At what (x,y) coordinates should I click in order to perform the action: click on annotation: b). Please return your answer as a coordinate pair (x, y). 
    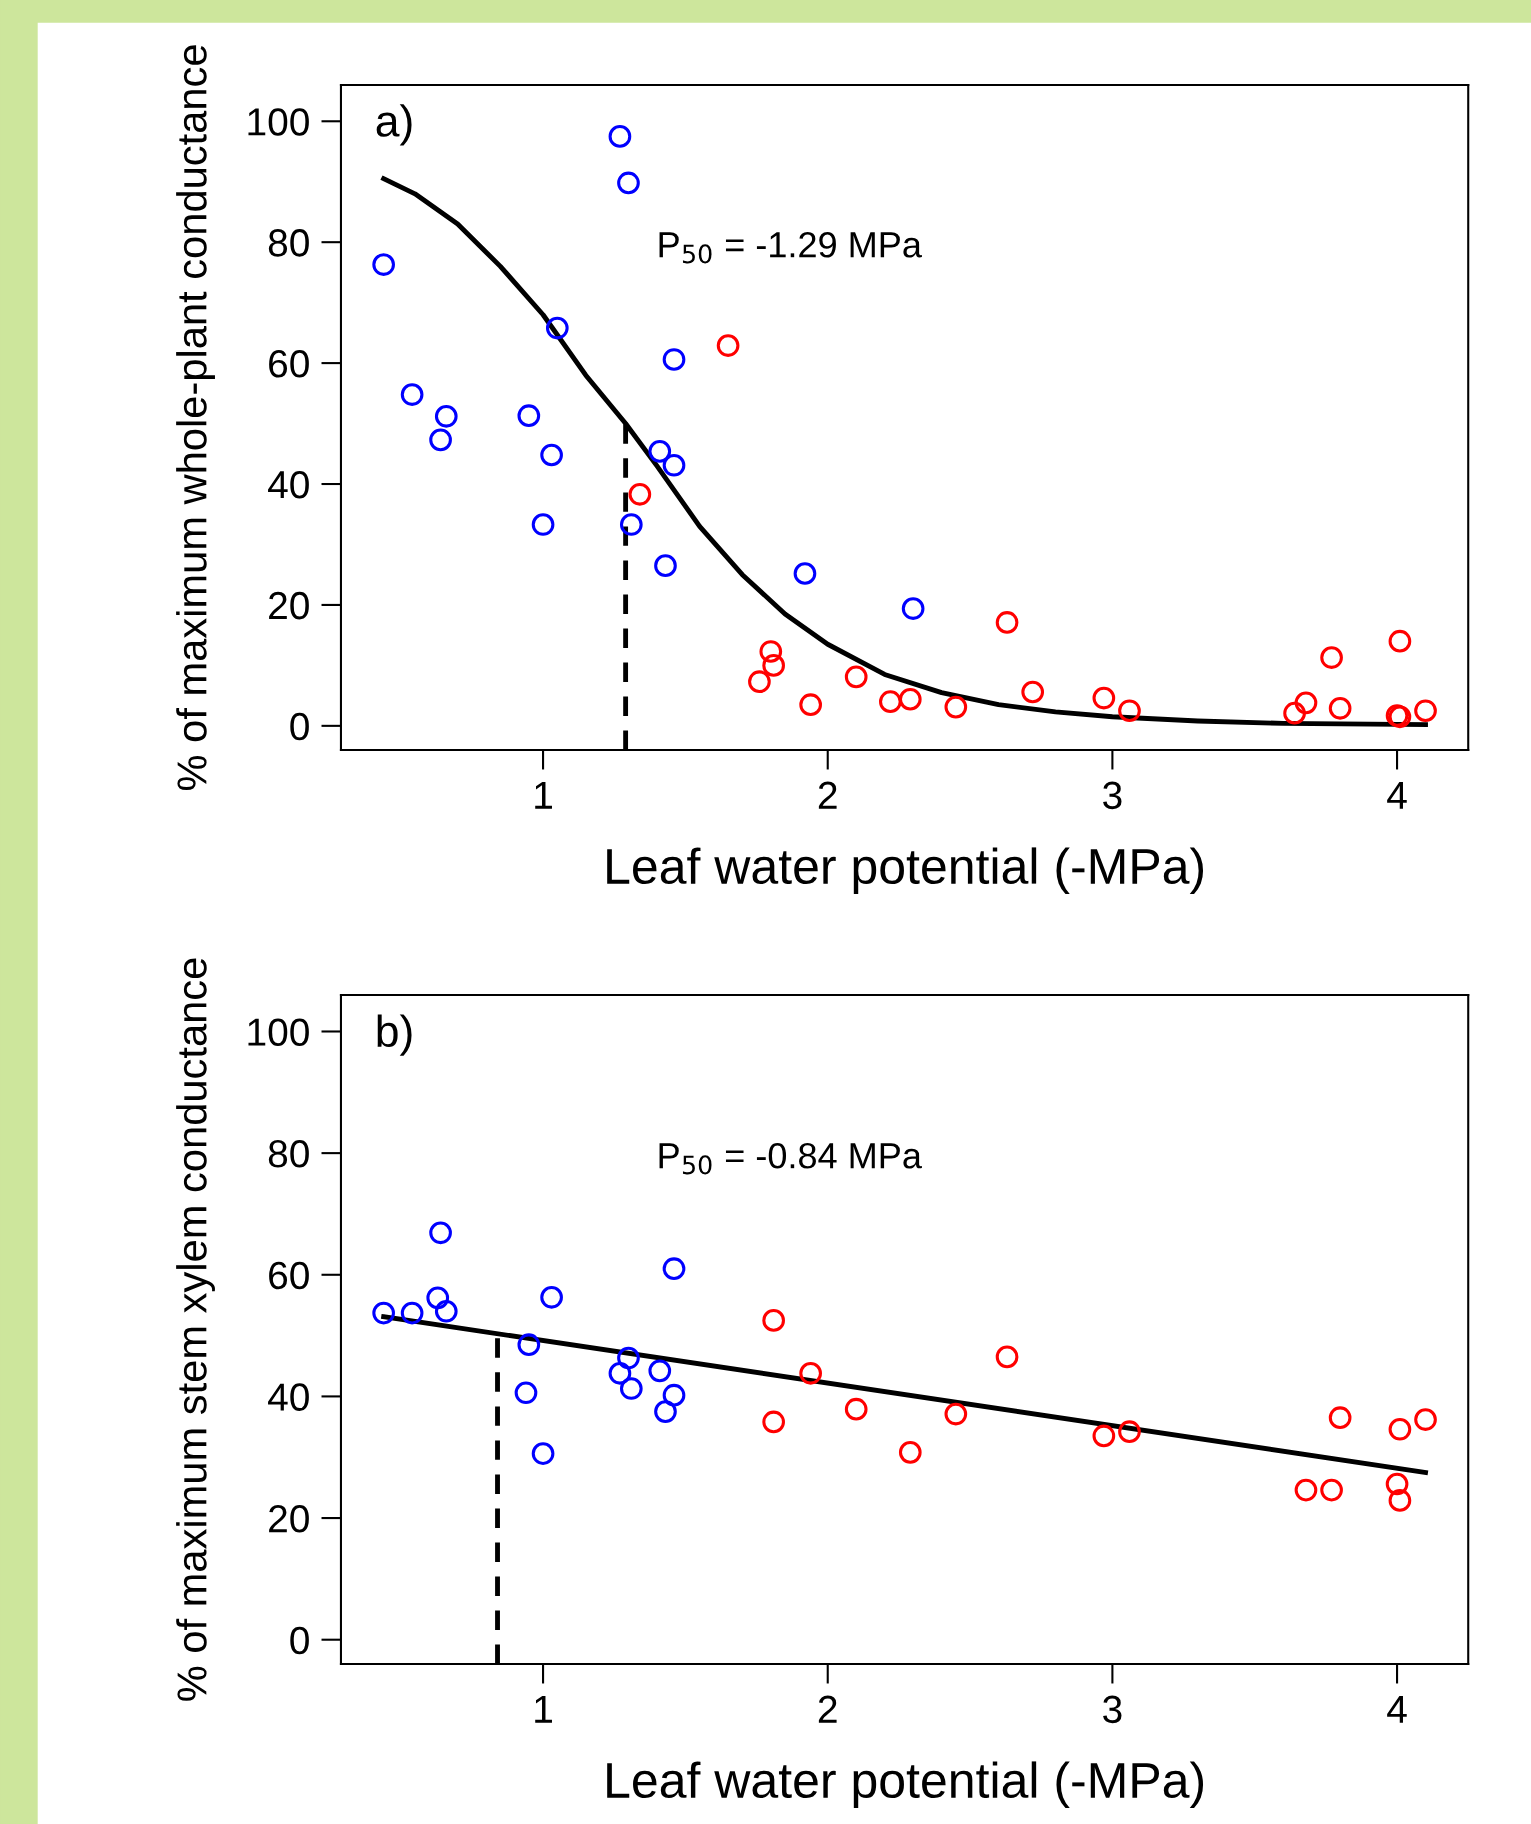
    Looking at the image, I should click on (394, 1035).